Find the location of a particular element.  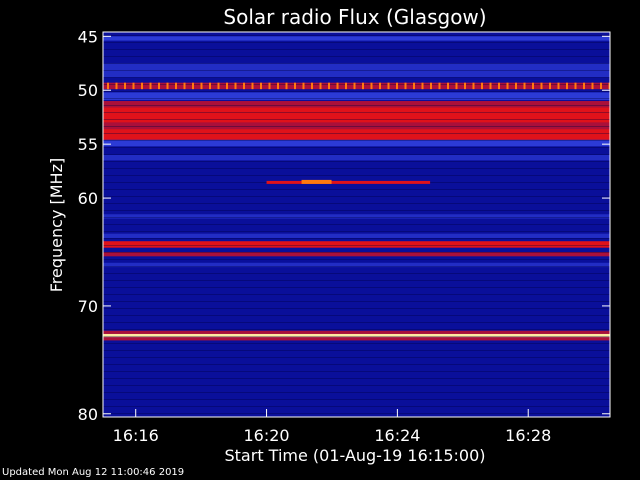

burst-trace is located at coordinates (348, 182).